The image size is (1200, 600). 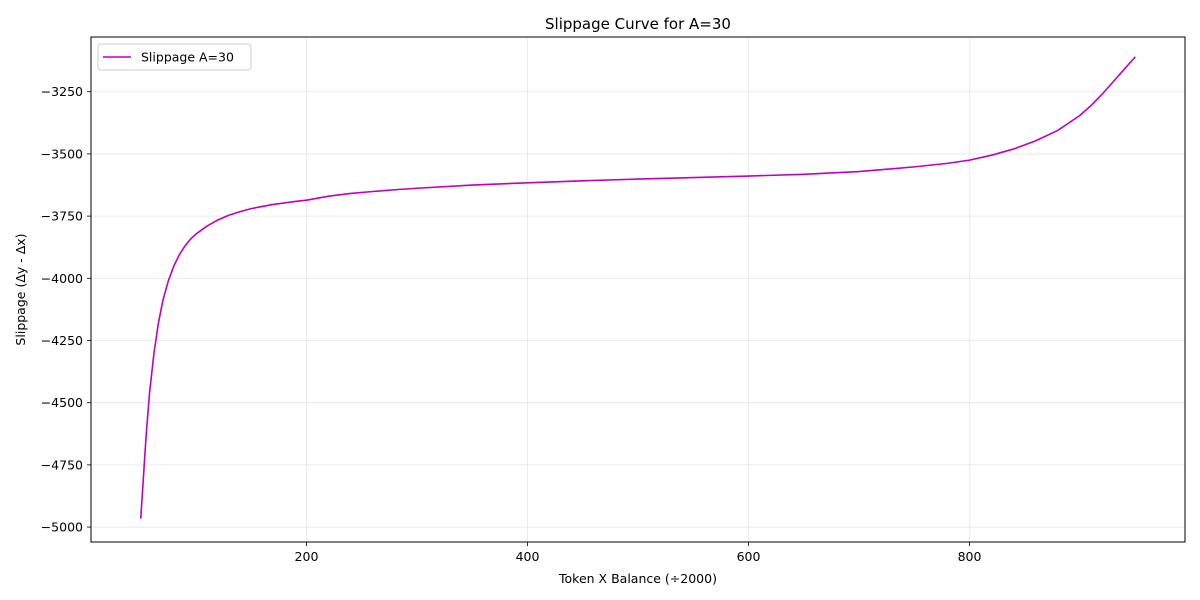 I want to click on x-tick-label: 600, so click(x=749, y=556).